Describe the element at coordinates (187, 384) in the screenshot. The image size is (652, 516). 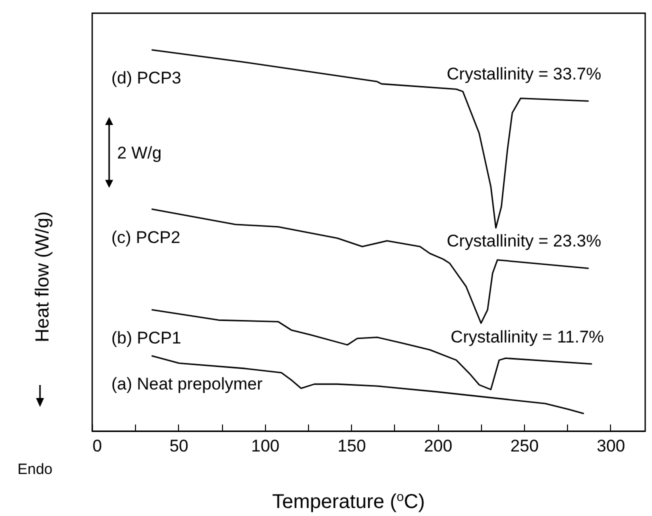
I see `series-label: (a) Neat prepolymer` at that location.